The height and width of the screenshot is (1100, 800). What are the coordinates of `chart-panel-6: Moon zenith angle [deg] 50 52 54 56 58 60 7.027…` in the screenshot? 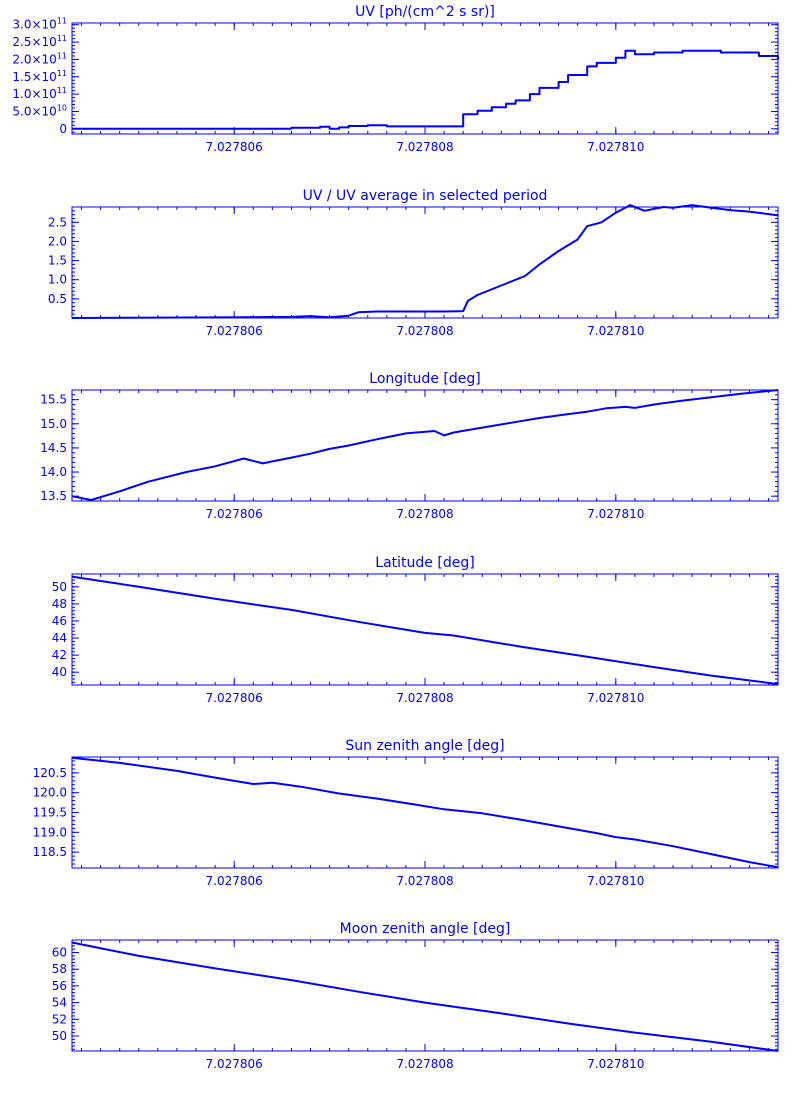 It's located at (415, 996).